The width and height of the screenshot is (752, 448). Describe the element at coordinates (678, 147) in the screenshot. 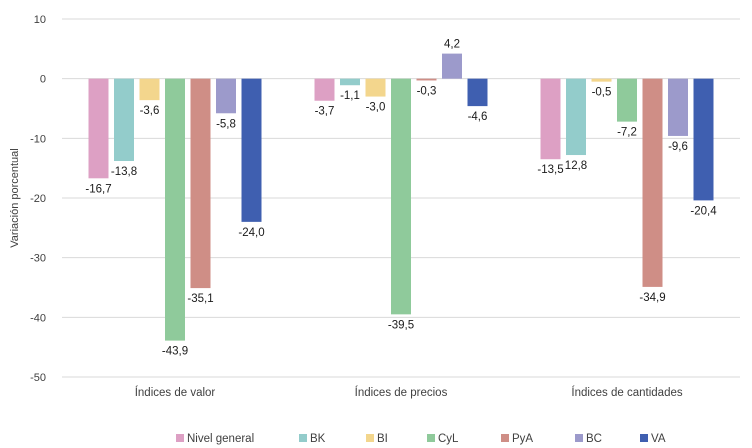

I see `data-label: -9,6` at that location.